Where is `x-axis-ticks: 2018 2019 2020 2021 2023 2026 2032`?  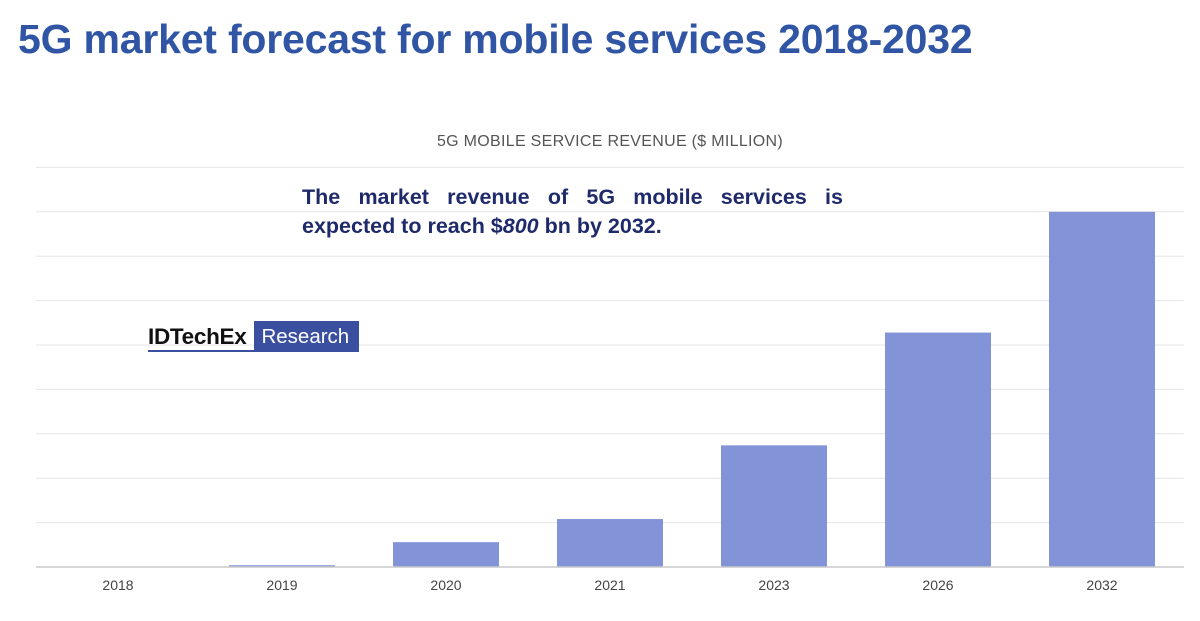
x-axis-ticks: 2018 2019 2020 2021 2023 2026 2032 is located at coordinates (609, 585).